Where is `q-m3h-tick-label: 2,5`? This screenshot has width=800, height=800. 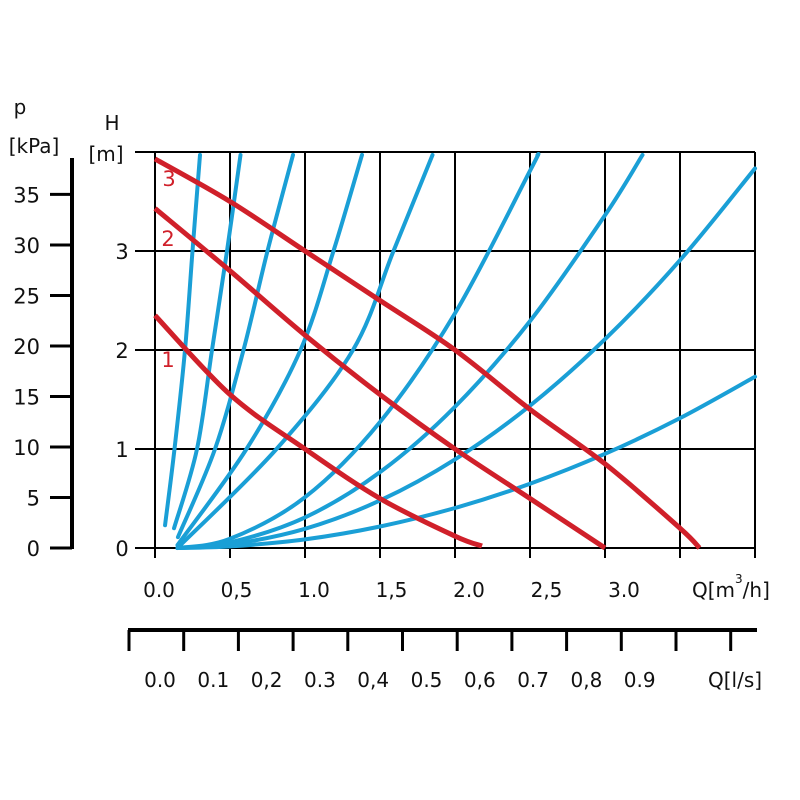 q-m3h-tick-label: 2,5 is located at coordinates (547, 590).